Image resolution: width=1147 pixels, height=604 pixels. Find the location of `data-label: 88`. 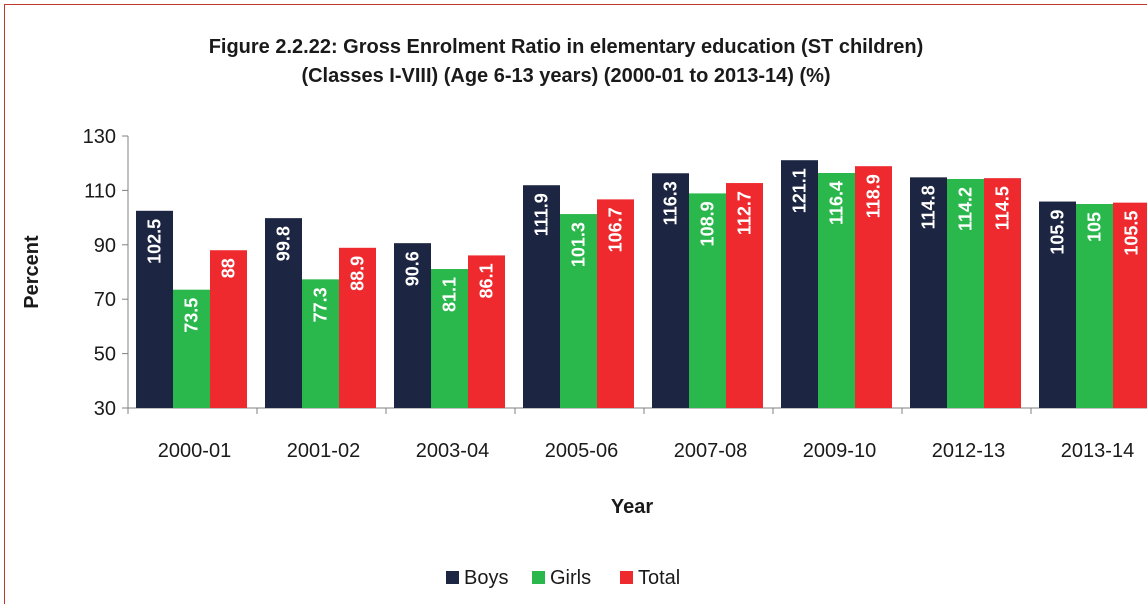

data-label: 88 is located at coordinates (229, 268).